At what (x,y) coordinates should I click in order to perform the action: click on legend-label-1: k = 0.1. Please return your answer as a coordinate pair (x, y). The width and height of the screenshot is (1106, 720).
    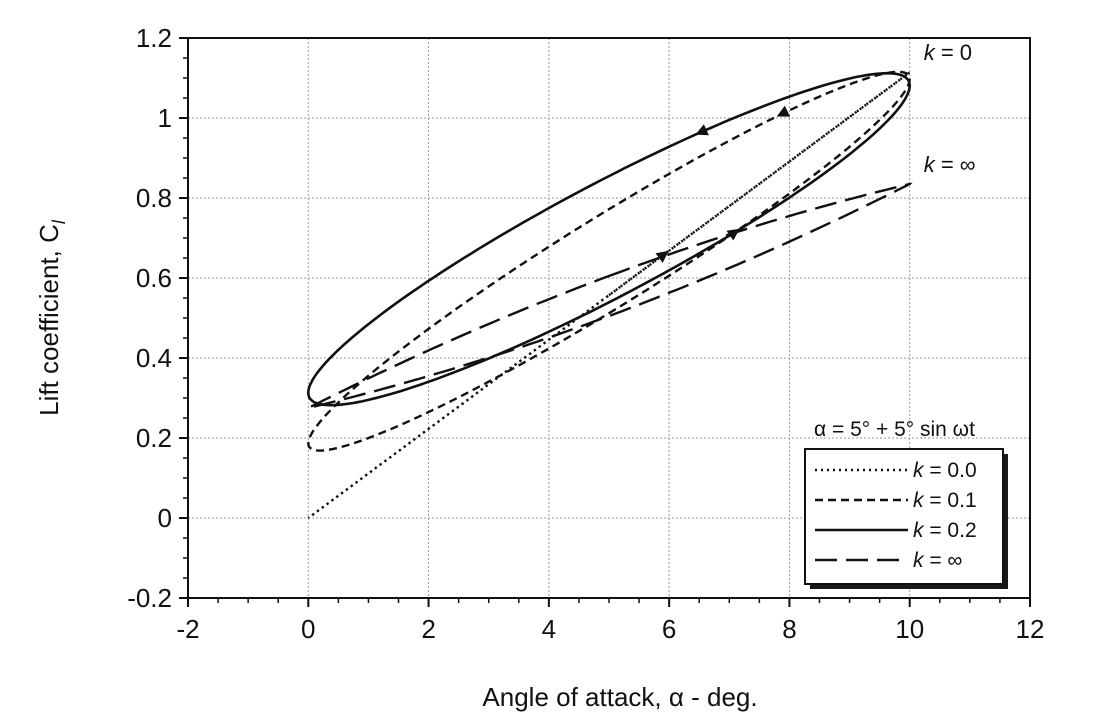
    Looking at the image, I should click on (945, 500).